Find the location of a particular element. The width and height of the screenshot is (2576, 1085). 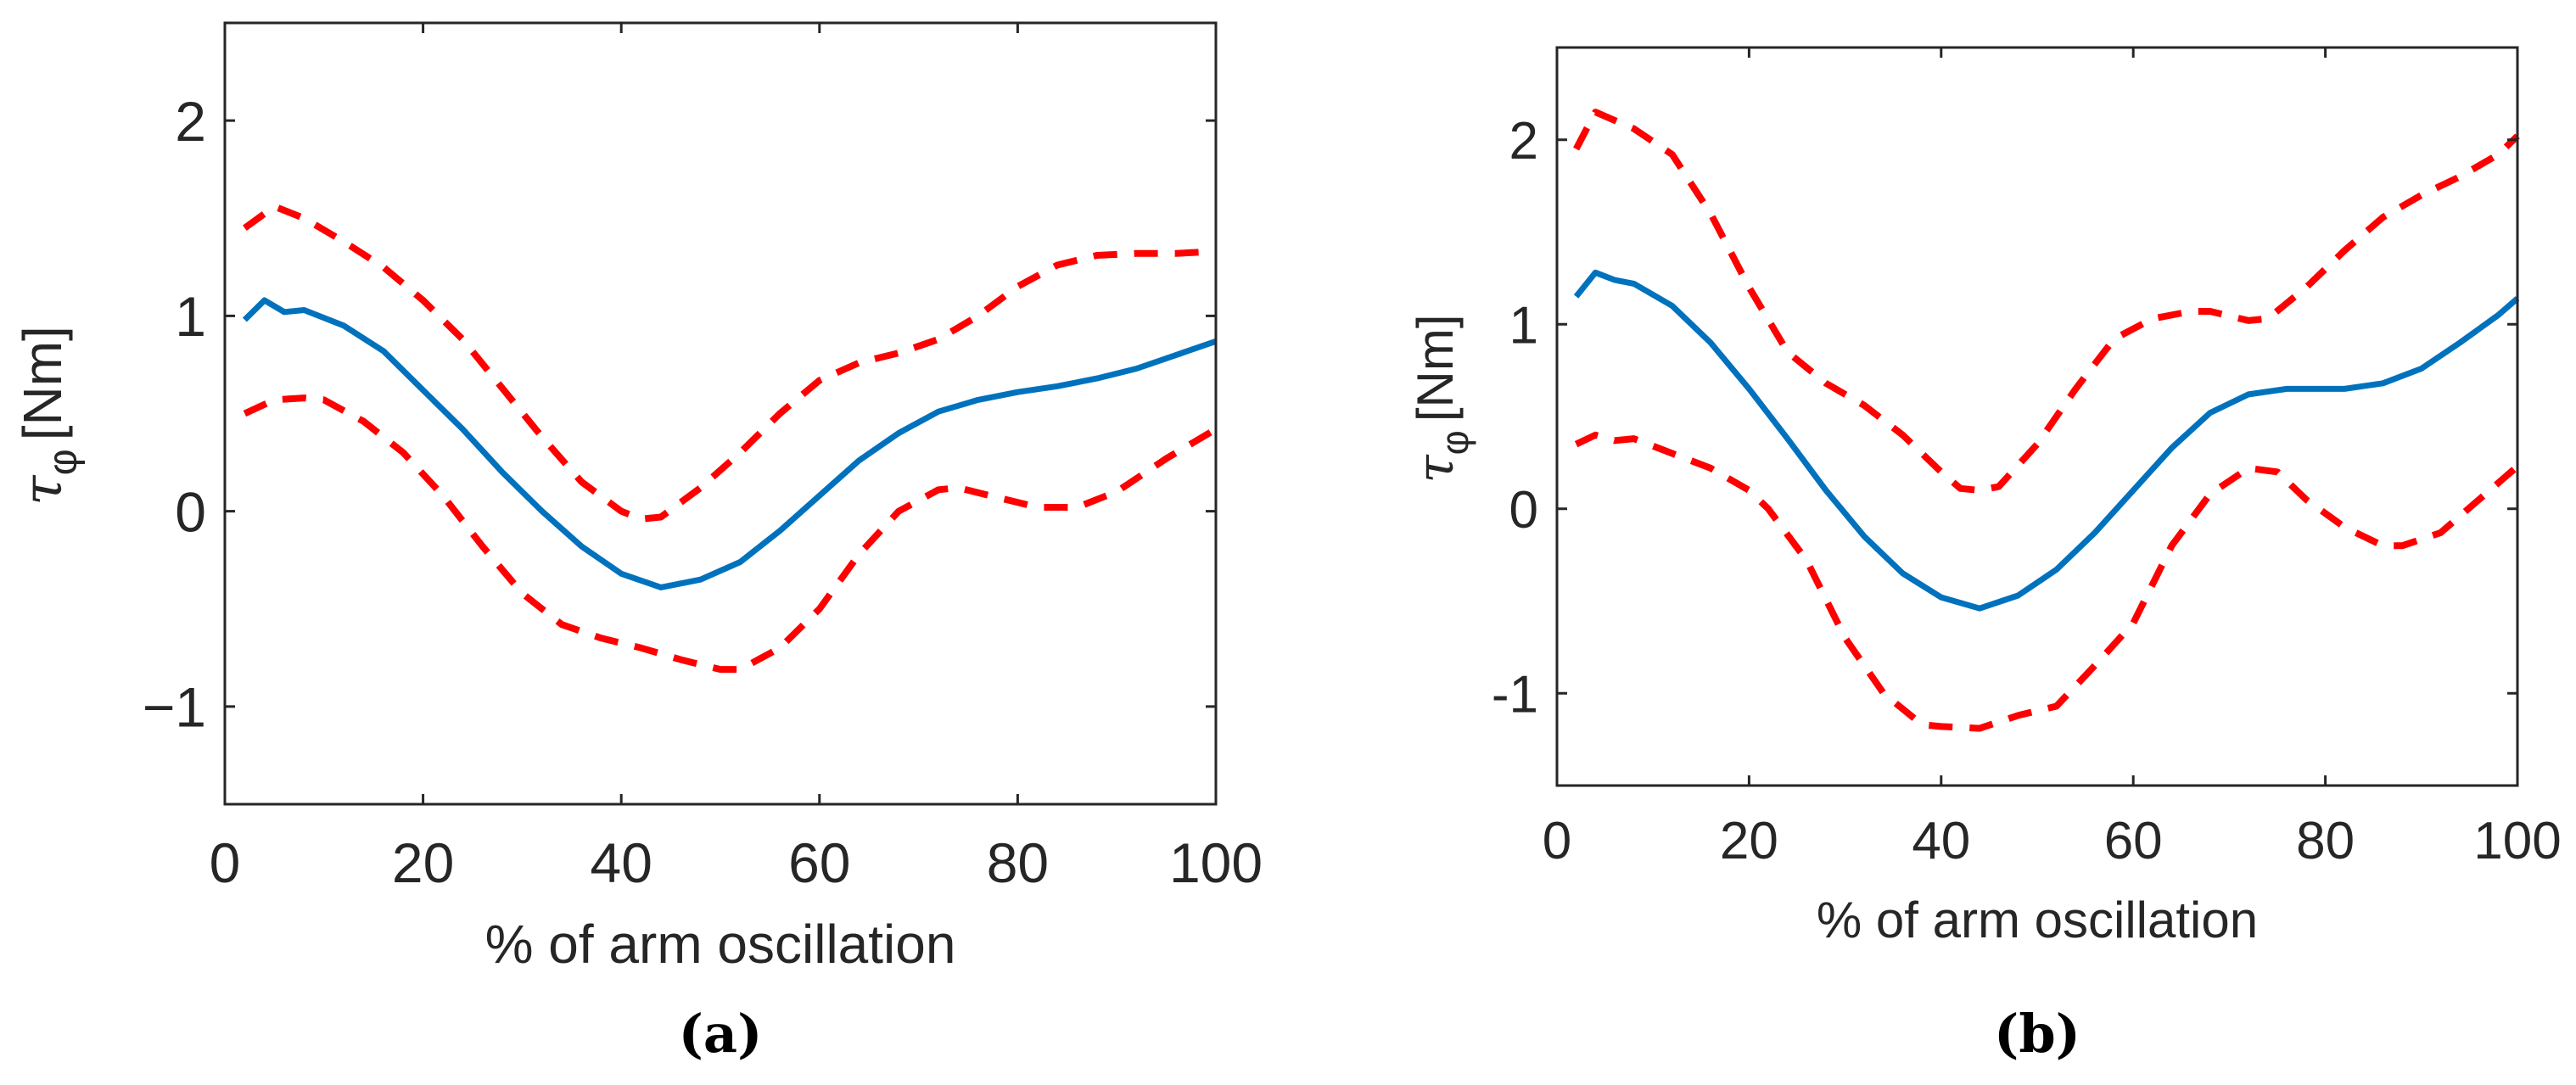

panel-label-a: (a) is located at coordinates (721, 1034).